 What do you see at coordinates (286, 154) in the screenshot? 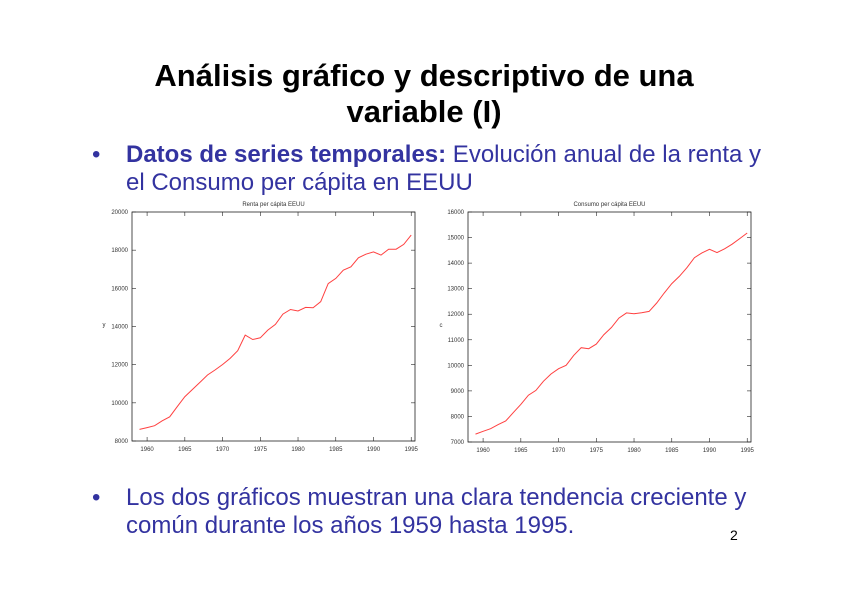
I see `bullet-1-bold: Datos de series temporales:` at bounding box center [286, 154].